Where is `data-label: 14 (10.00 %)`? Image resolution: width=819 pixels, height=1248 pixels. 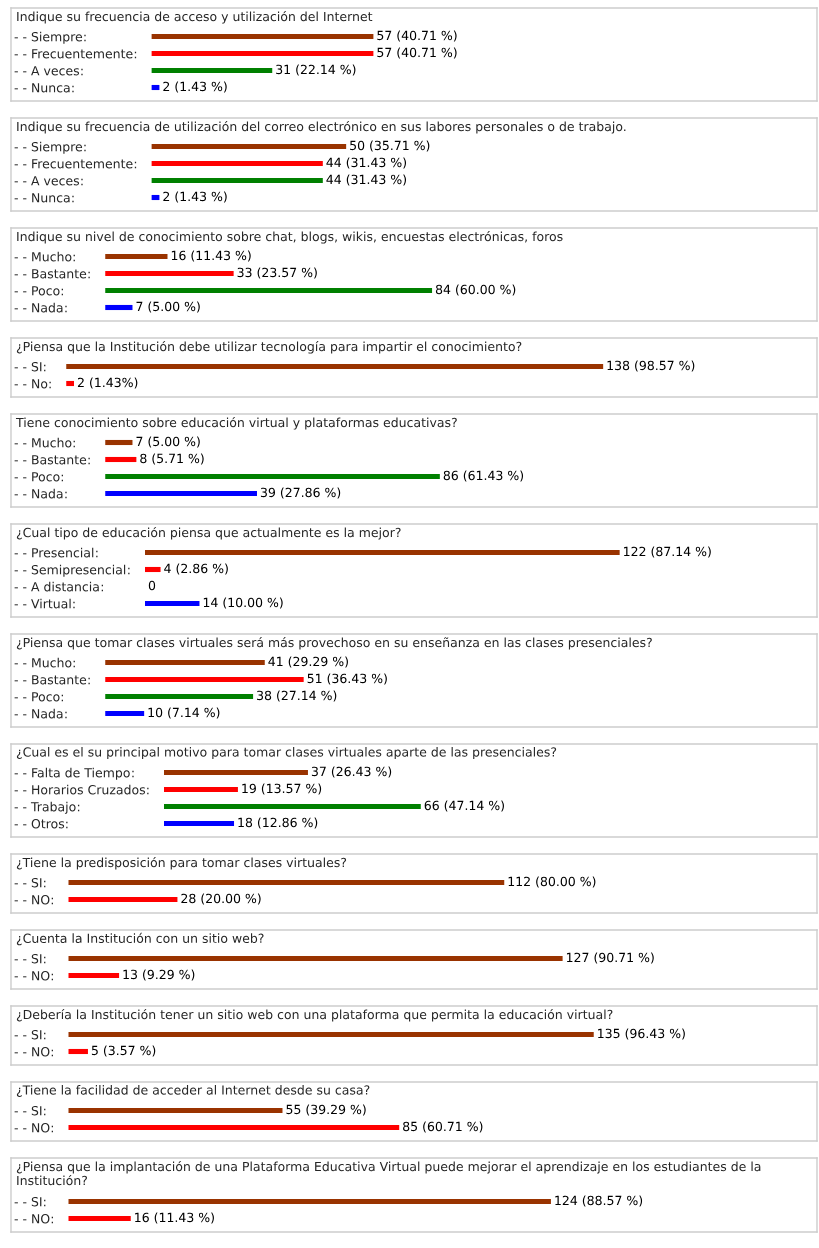 data-label: 14 (10.00 %) is located at coordinates (243, 603).